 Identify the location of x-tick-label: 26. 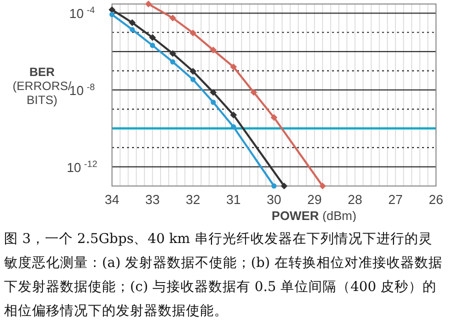
(436, 199).